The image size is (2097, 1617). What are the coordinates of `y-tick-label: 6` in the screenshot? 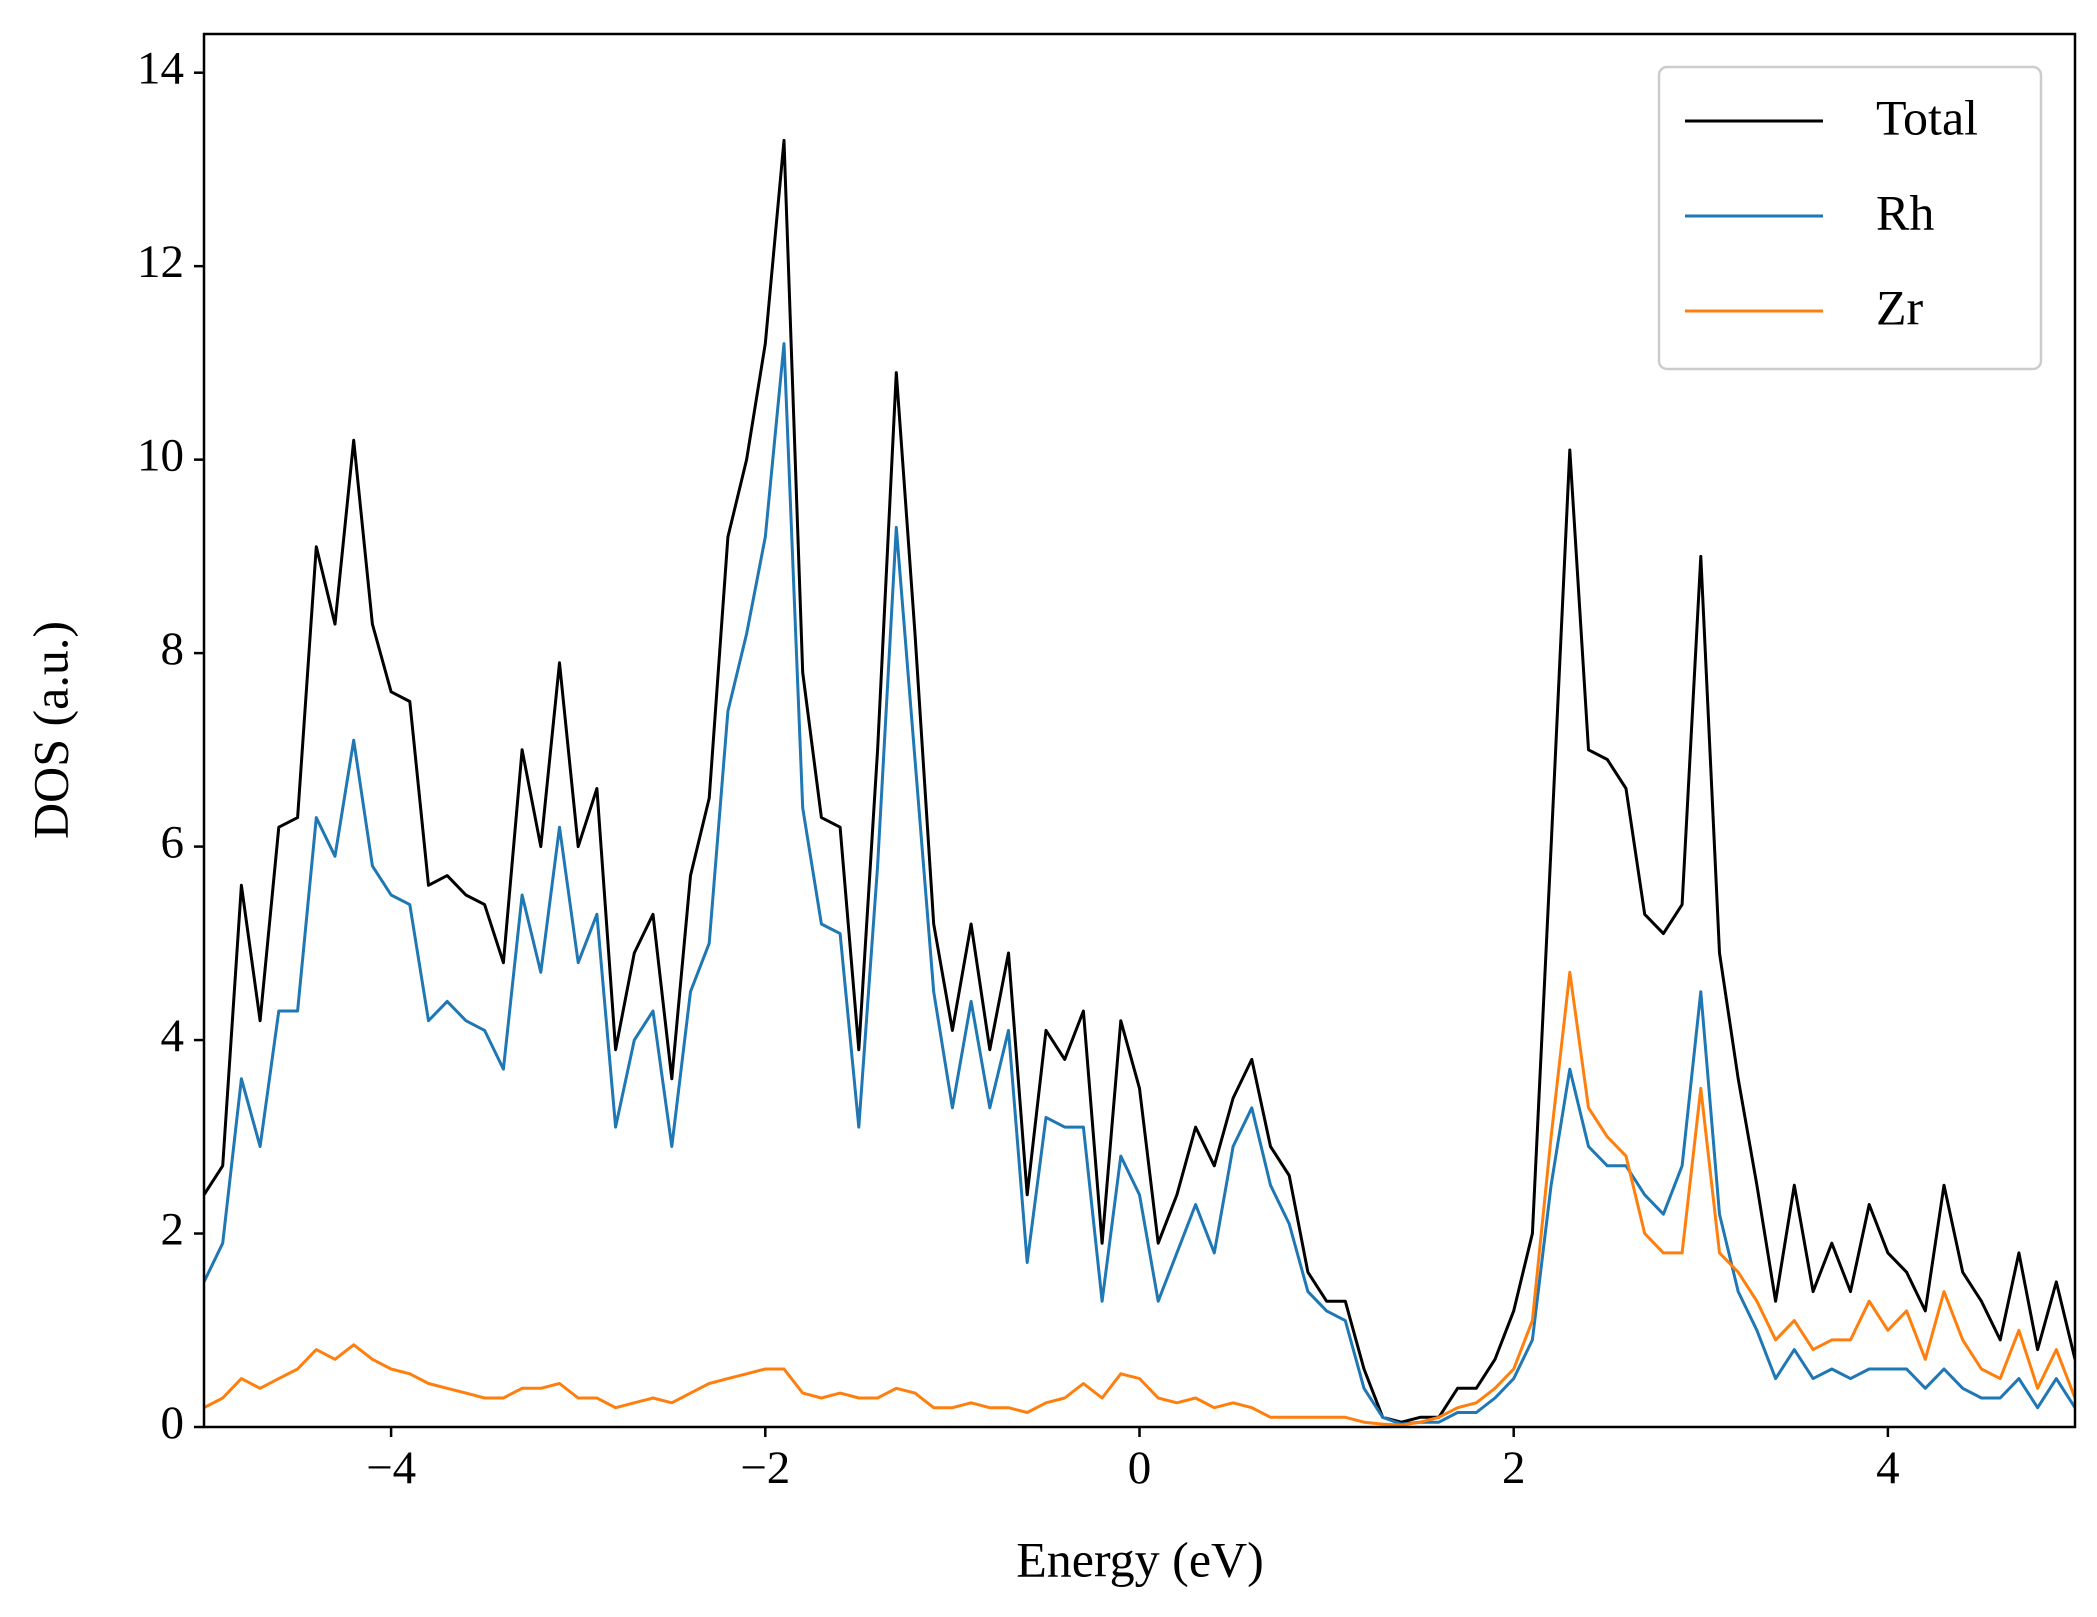 It's located at (173, 842).